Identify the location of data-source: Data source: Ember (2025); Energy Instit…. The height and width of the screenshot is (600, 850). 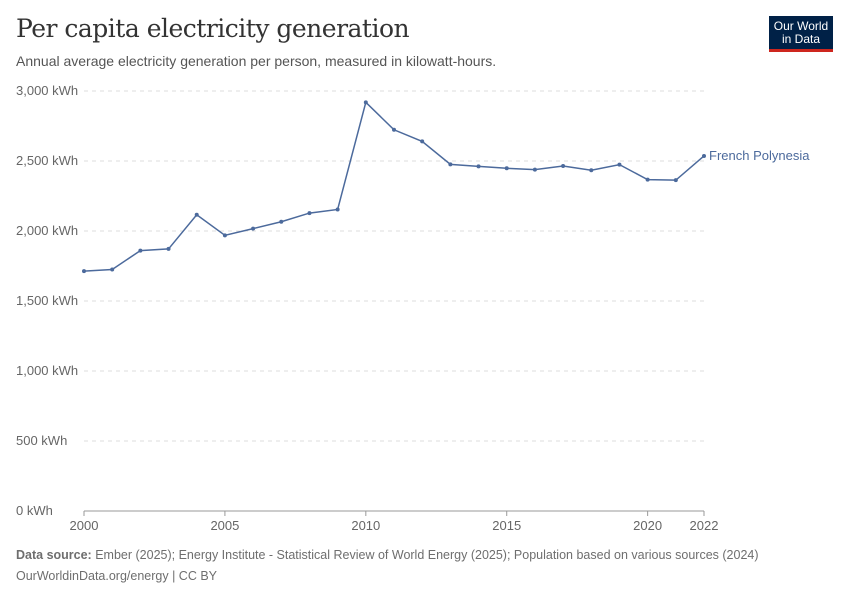
(387, 555).